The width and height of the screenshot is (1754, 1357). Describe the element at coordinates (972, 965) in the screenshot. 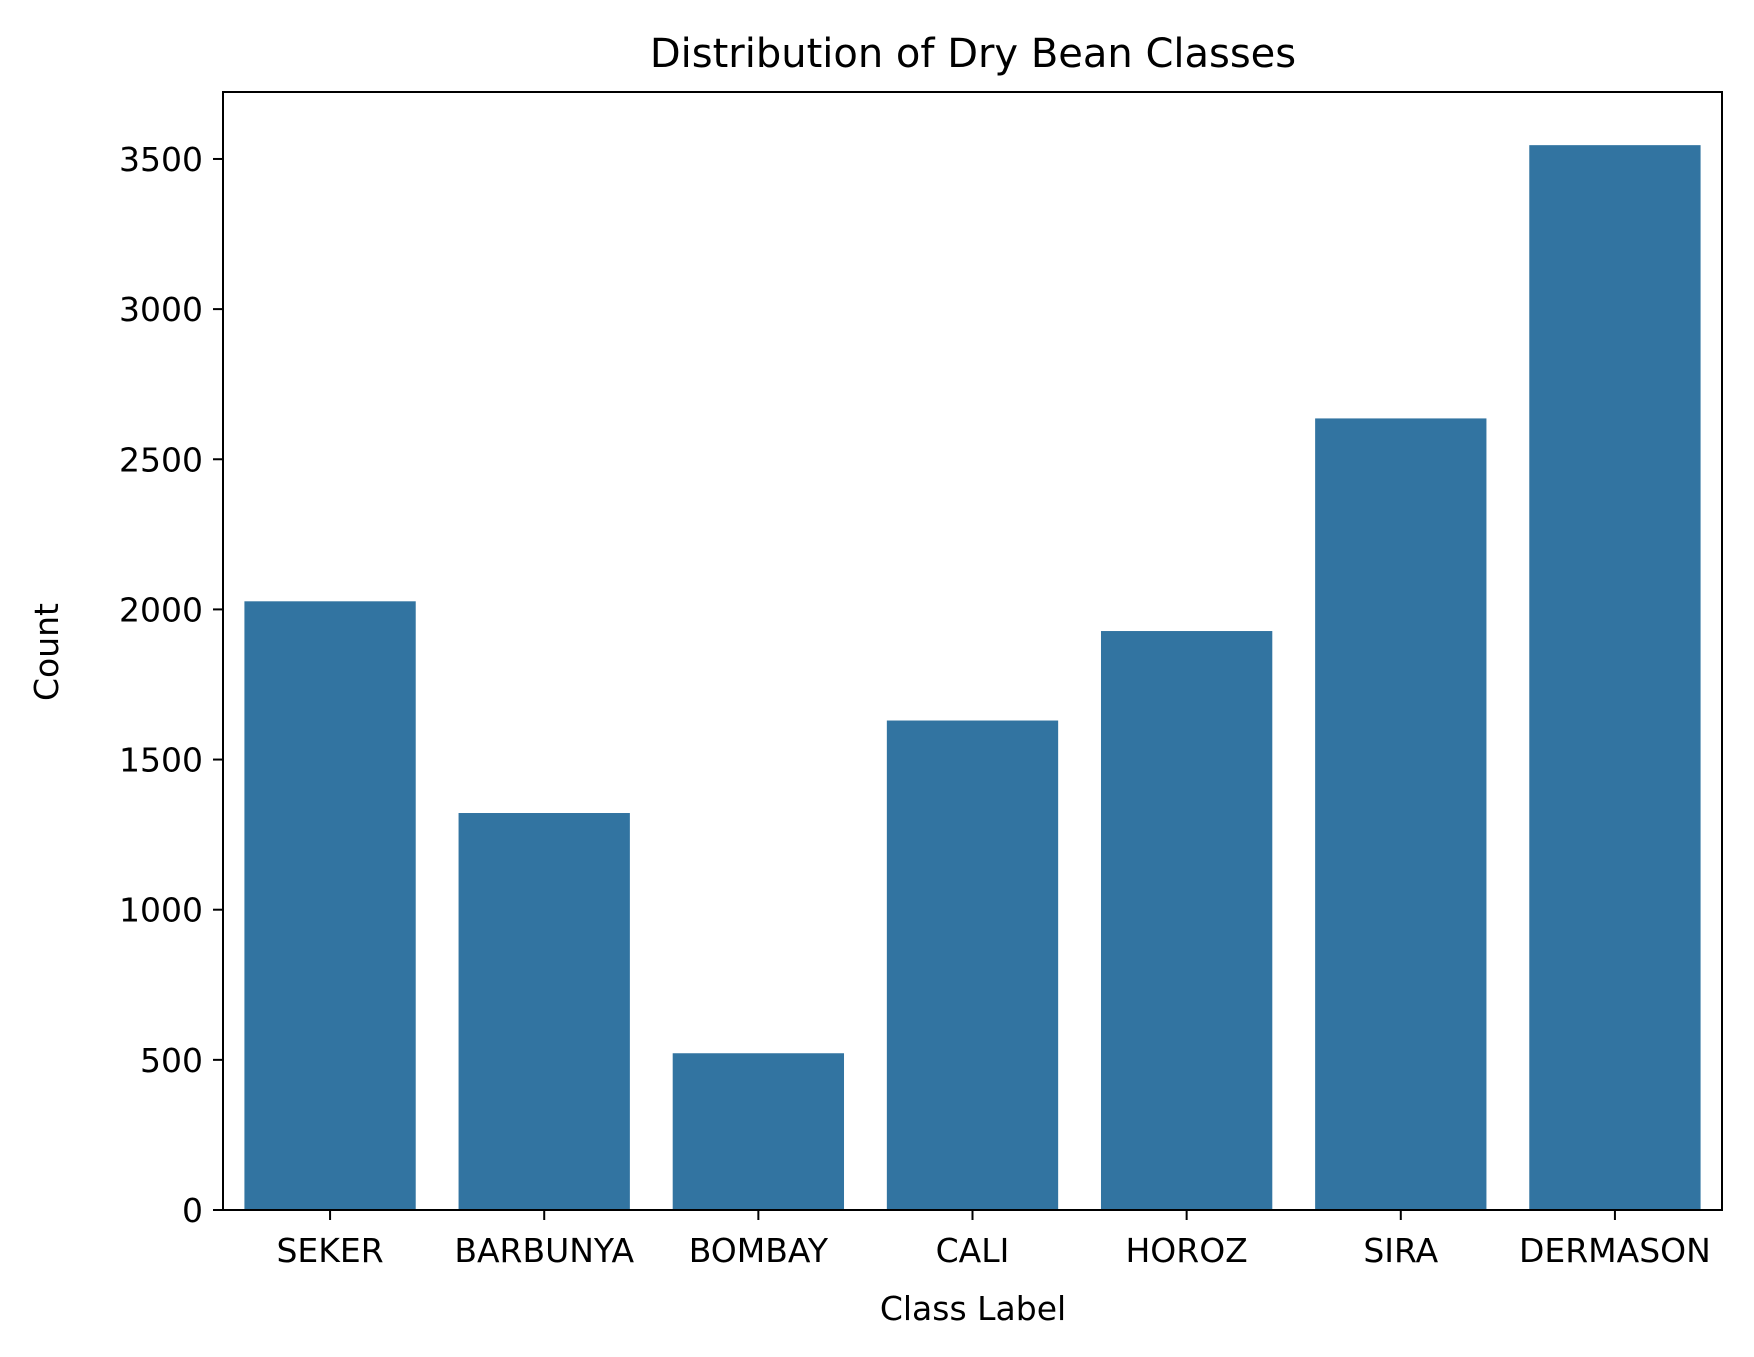

I see `bar-cali` at that location.